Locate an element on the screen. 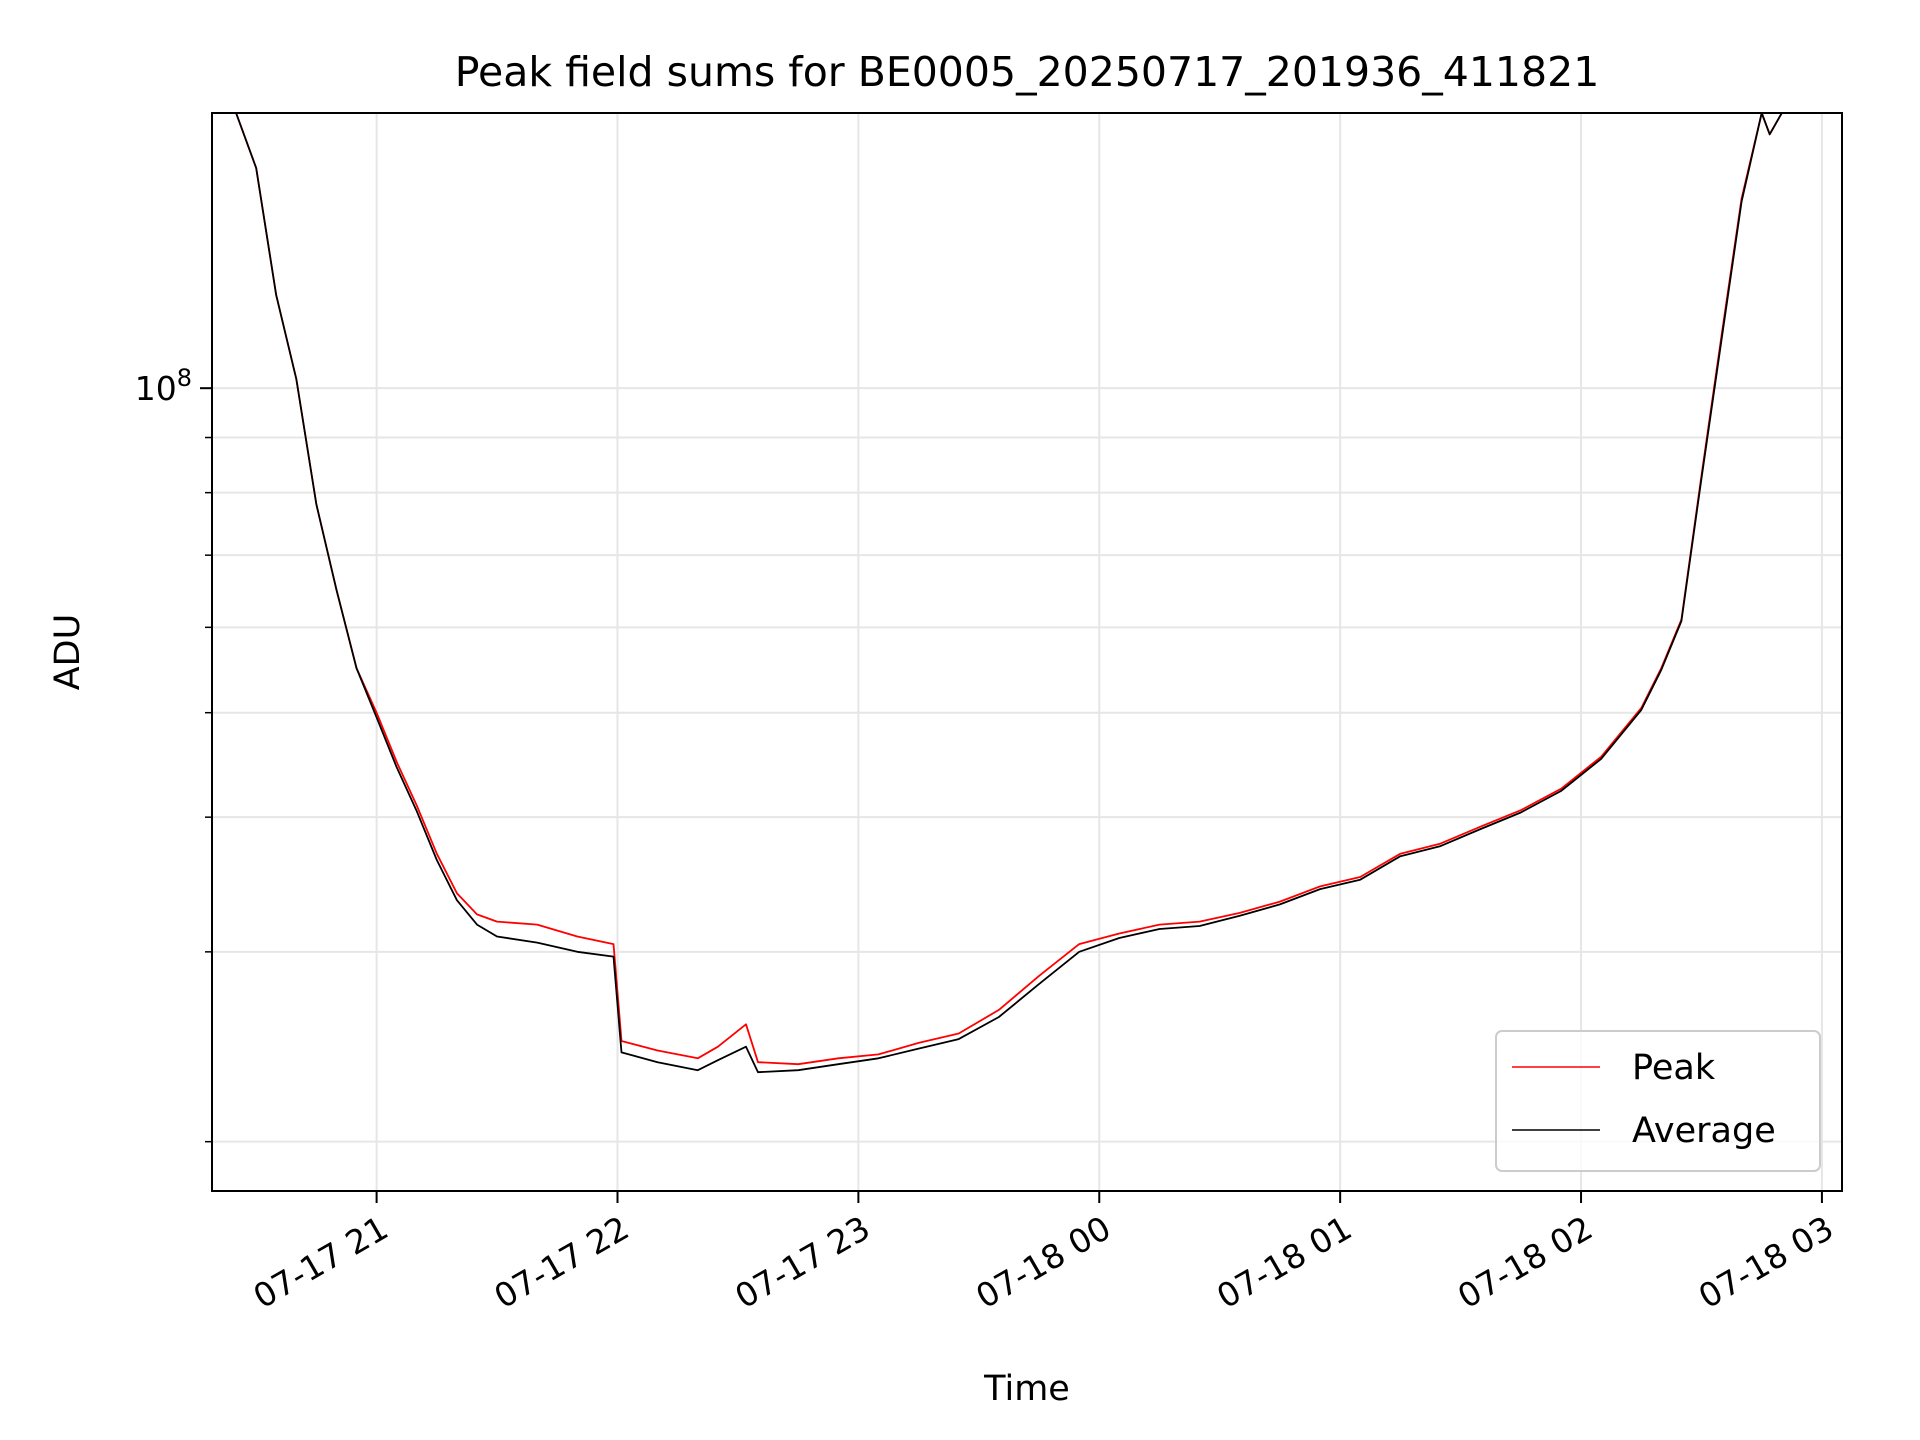 The image size is (1920, 1440). legend: Peak Average is located at coordinates (1658, 1101).